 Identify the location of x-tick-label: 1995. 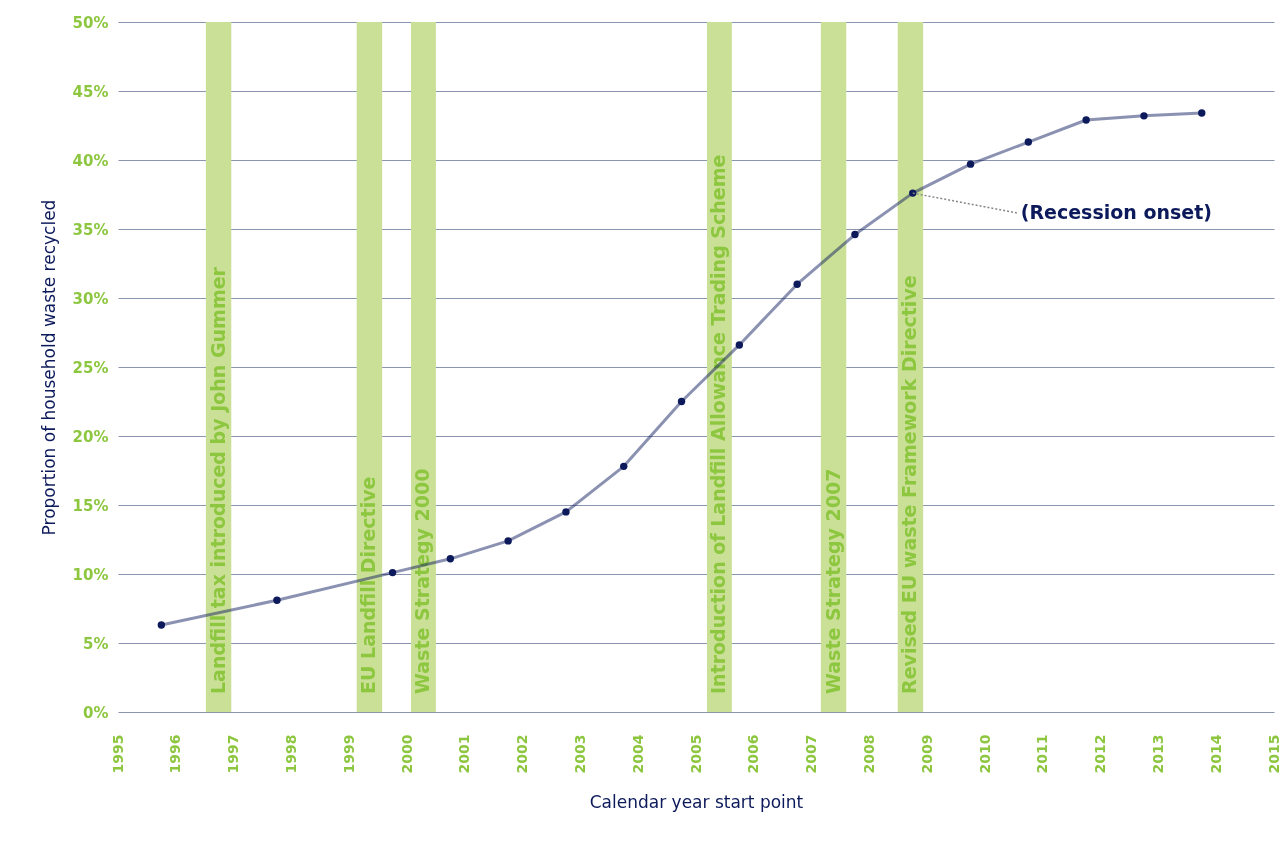
(117, 754).